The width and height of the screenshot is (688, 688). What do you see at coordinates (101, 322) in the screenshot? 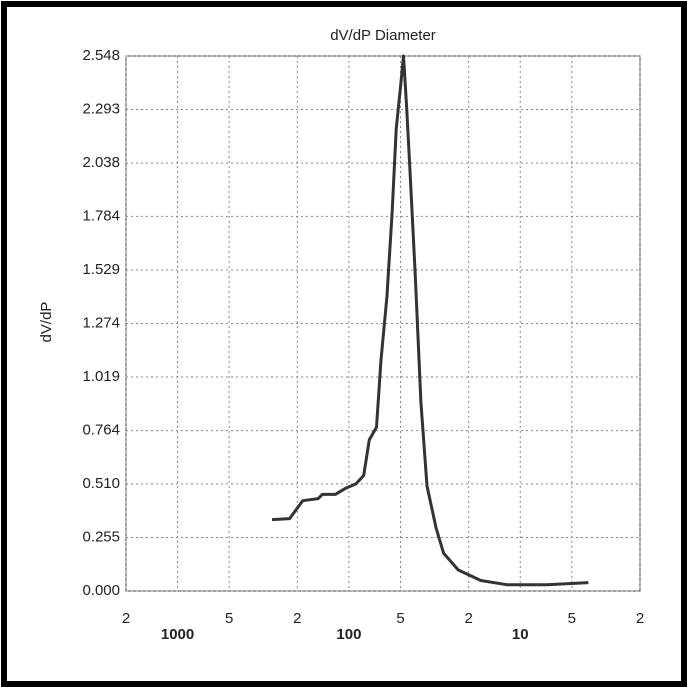
I see `y-tick-label: 1.274` at bounding box center [101, 322].